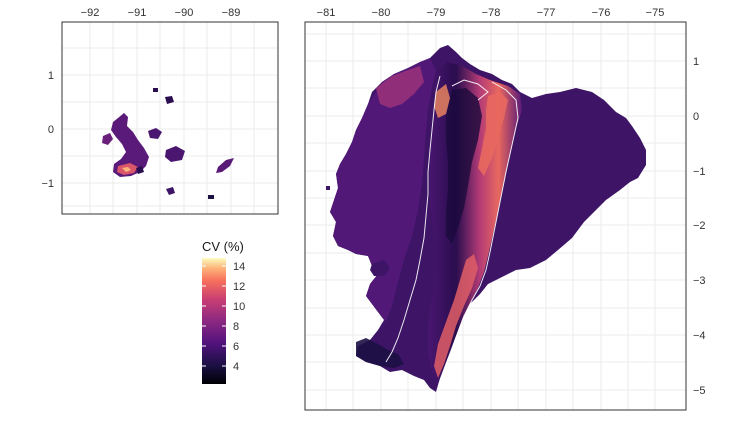 This screenshot has width=750, height=422. I want to click on mainland-x-axis: −81 −80 −79 −78 −77 −76 −75, so click(491, 13).